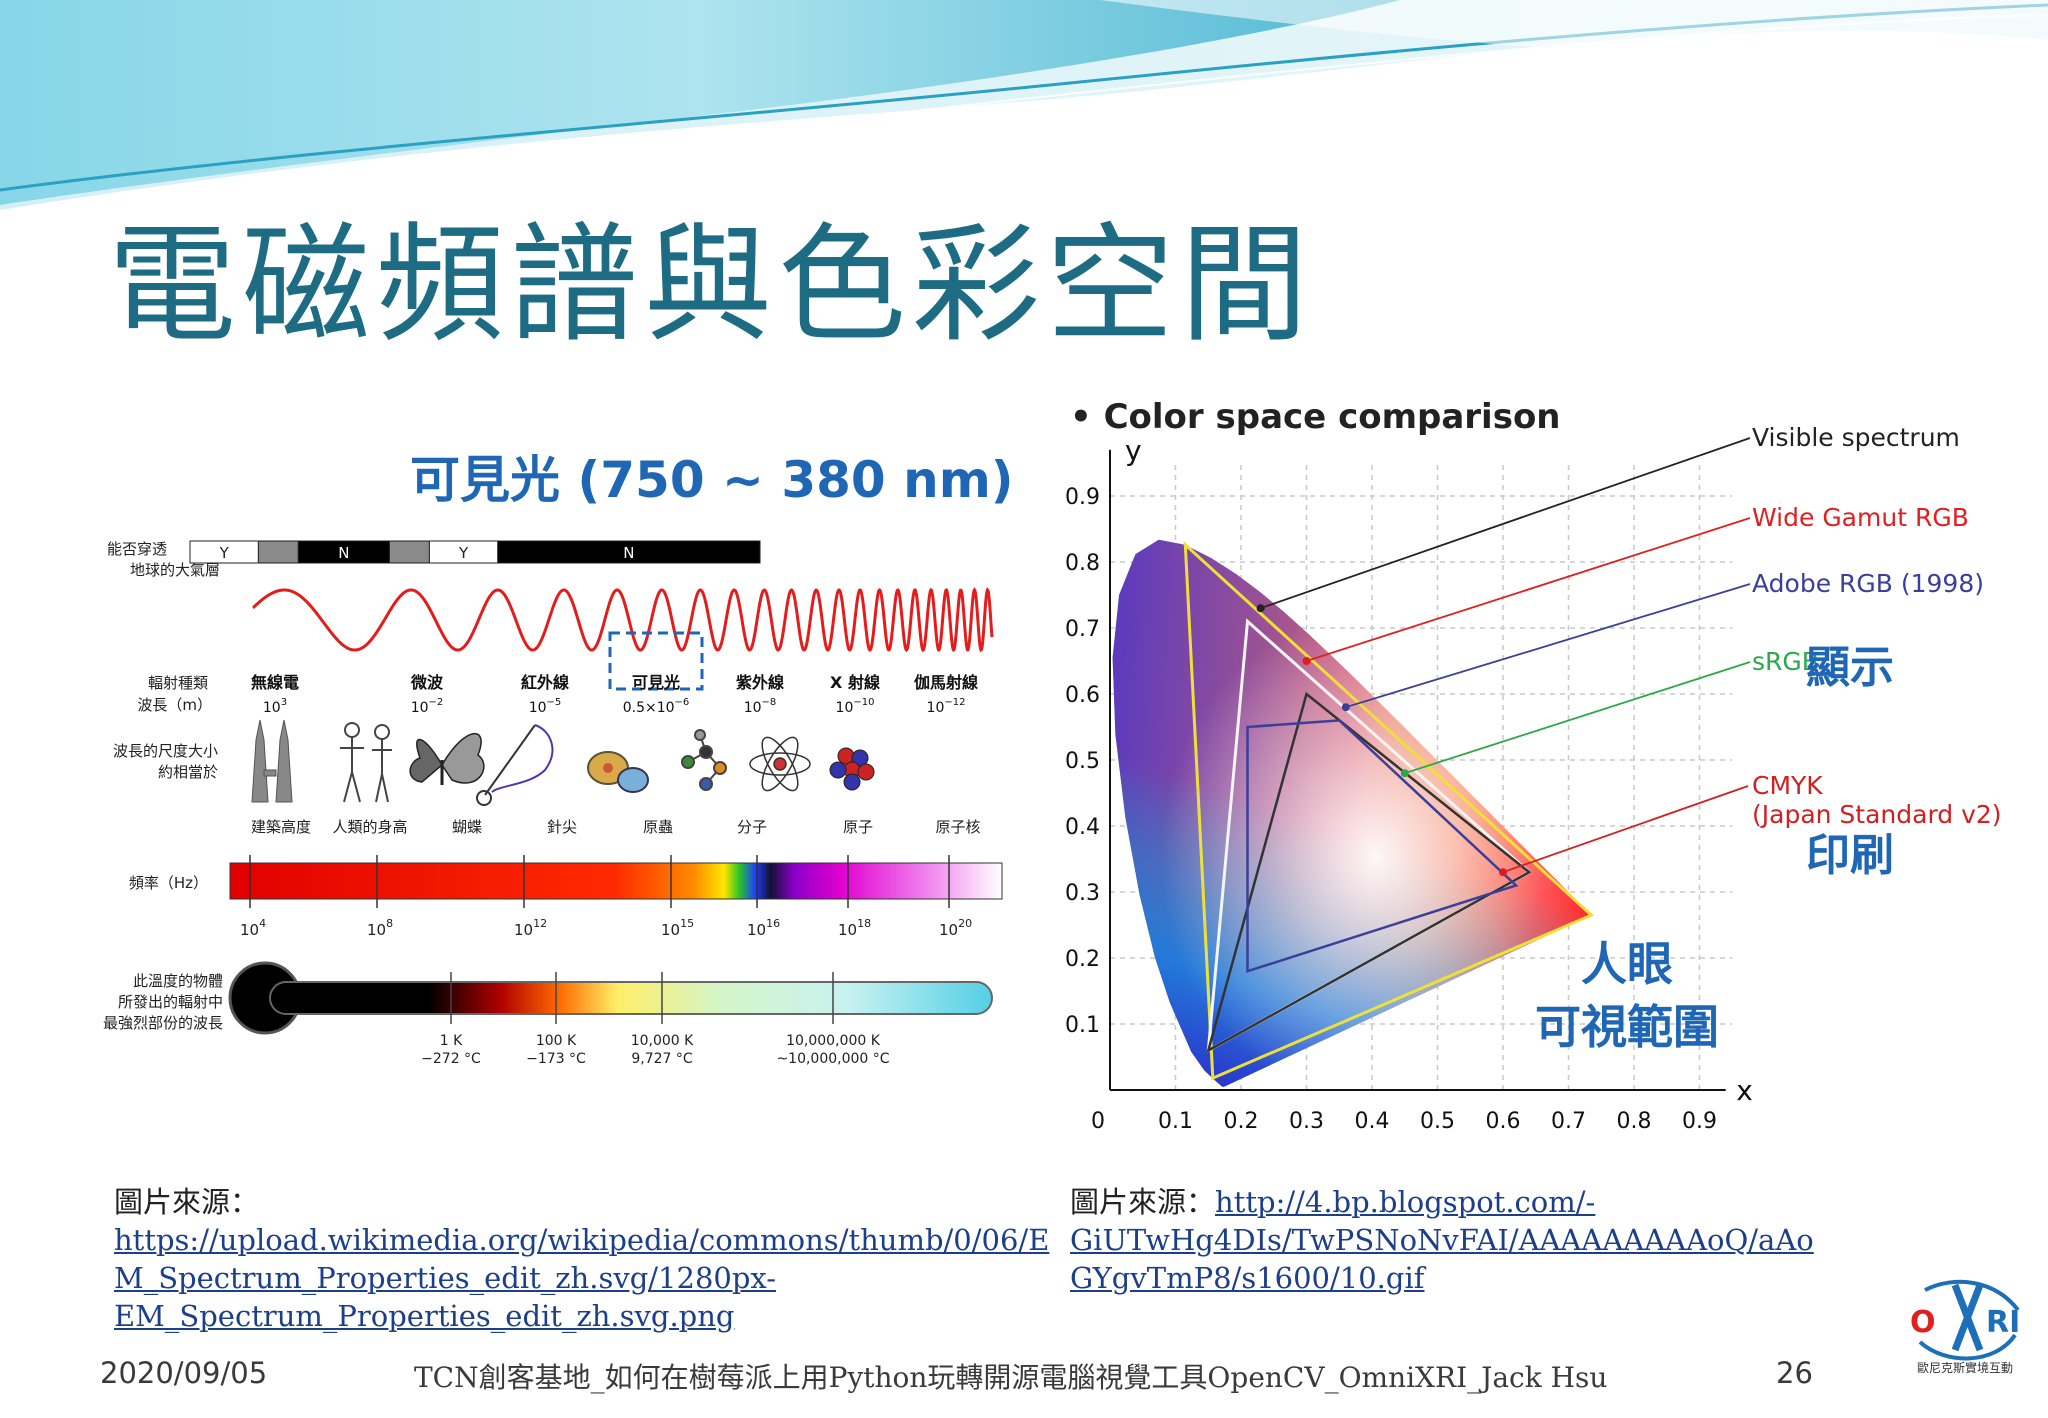 The width and height of the screenshot is (2048, 1418). I want to click on gamut-outlines, so click(1389, 811).